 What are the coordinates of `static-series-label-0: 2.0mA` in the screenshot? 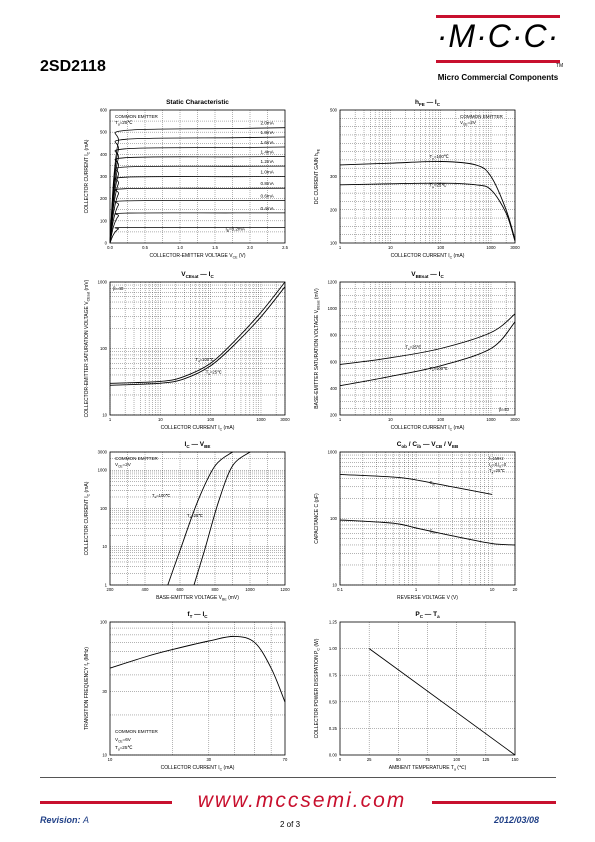 It's located at (268, 123).